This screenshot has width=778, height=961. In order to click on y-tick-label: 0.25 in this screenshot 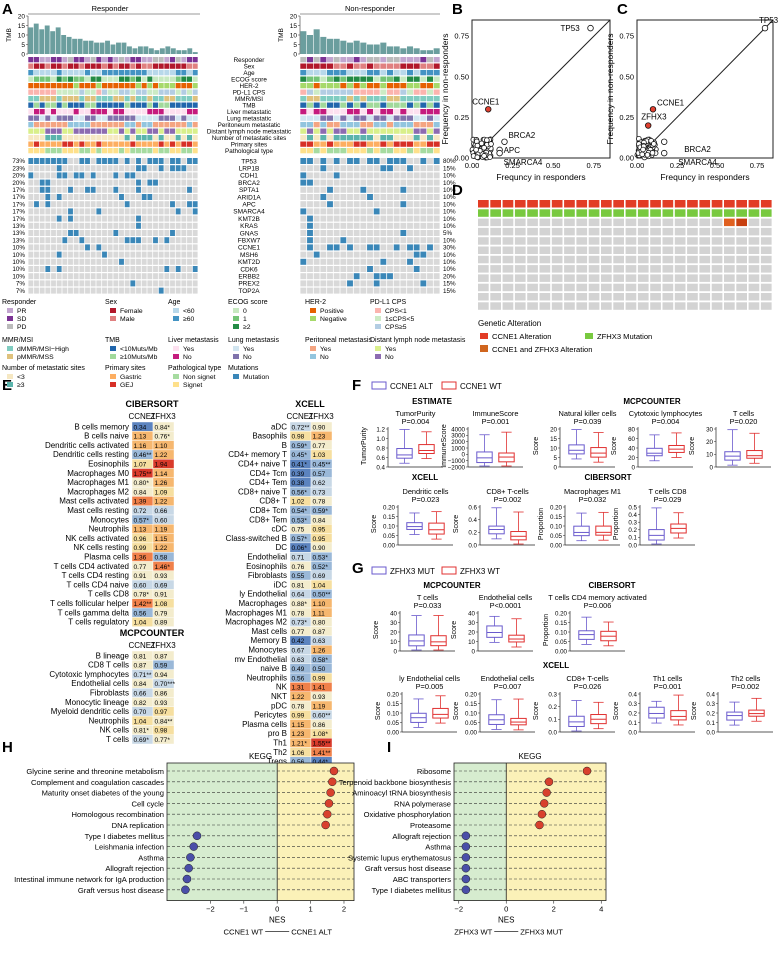, I will do `click(461, 117)`.